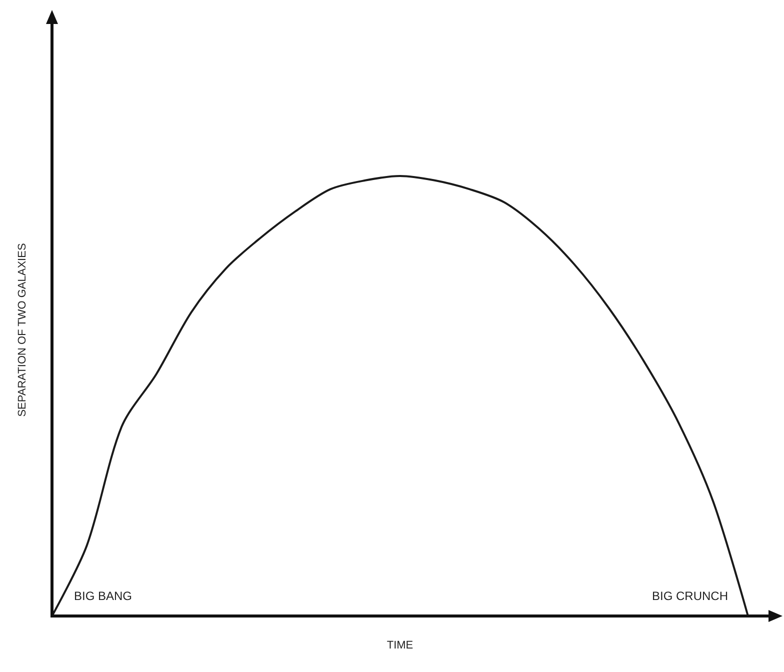 This screenshot has height=672, width=784. Describe the element at coordinates (400, 646) in the screenshot. I see `x-axis-title: TIME` at that location.